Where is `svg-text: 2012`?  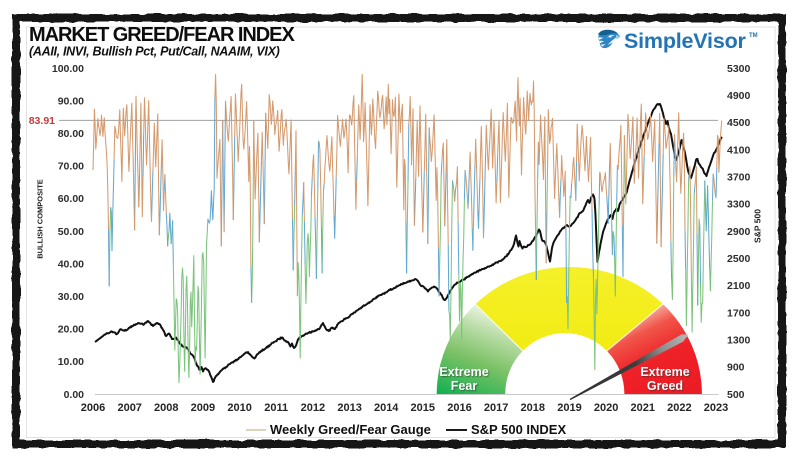 svg-text: 2012 is located at coordinates (313, 408).